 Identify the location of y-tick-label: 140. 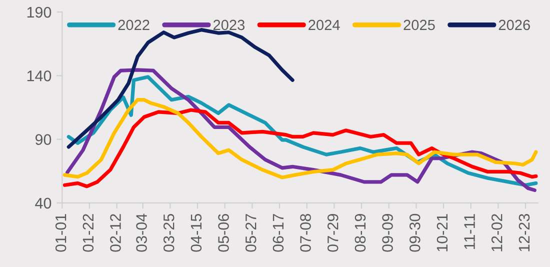
(39, 76).